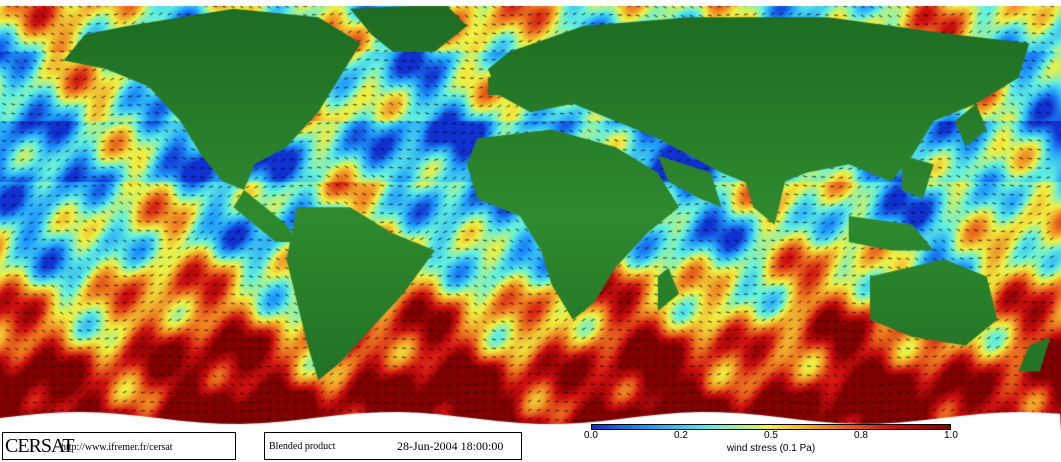  Describe the element at coordinates (951, 435) in the screenshot. I see `colorbar-tick-4: 1.0` at that location.